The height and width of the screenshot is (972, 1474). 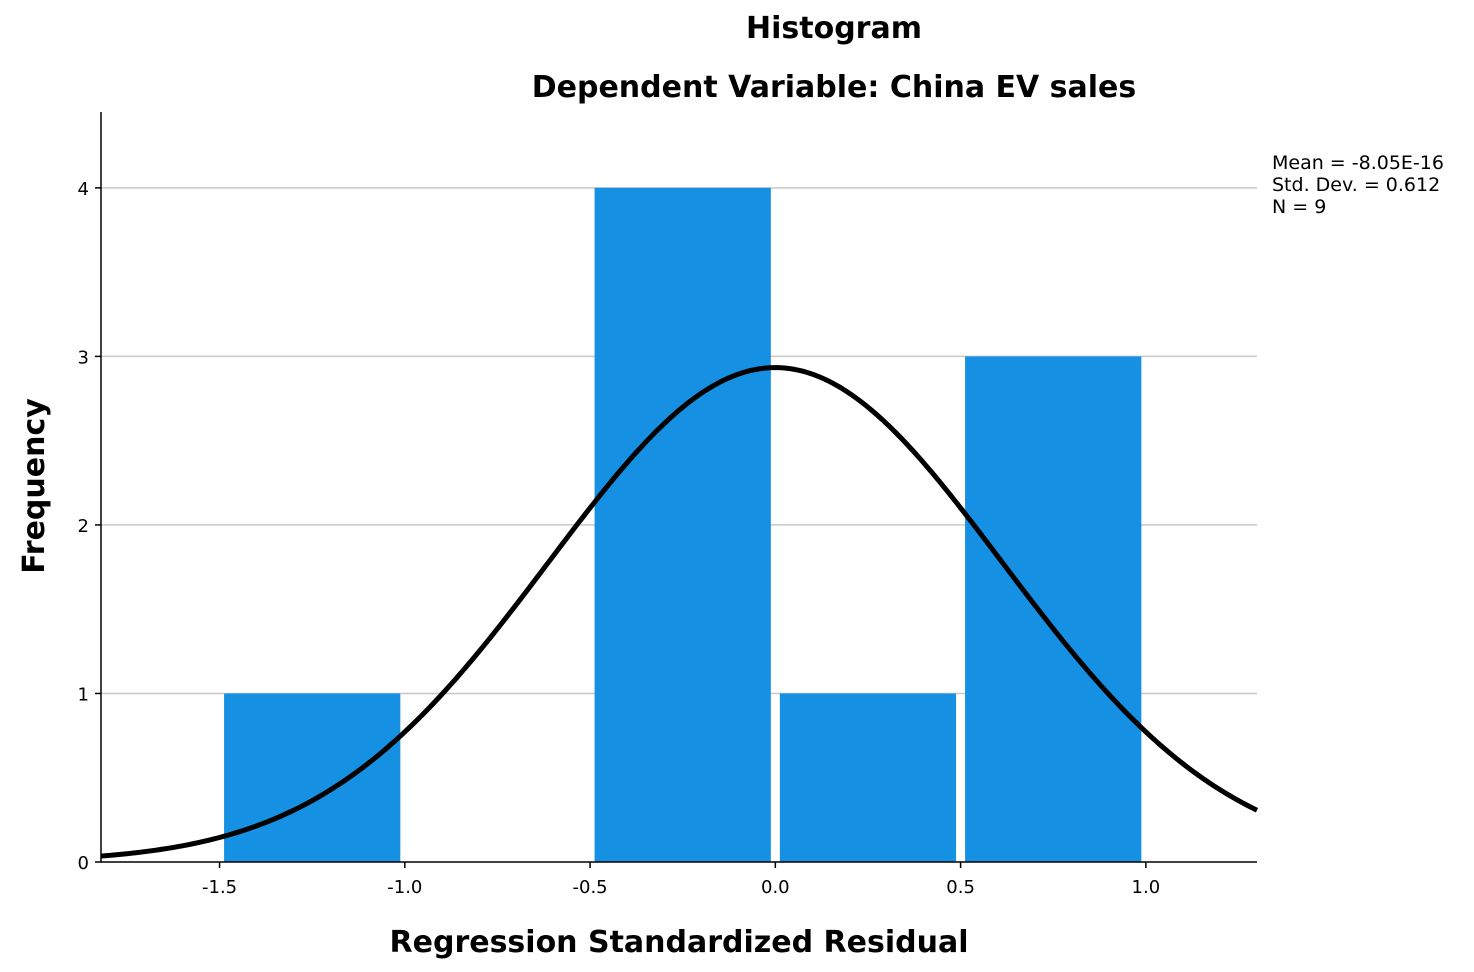 What do you see at coordinates (834, 87) in the screenshot?
I see `chart-subtitle: Dependent Variable: China EV sales` at bounding box center [834, 87].